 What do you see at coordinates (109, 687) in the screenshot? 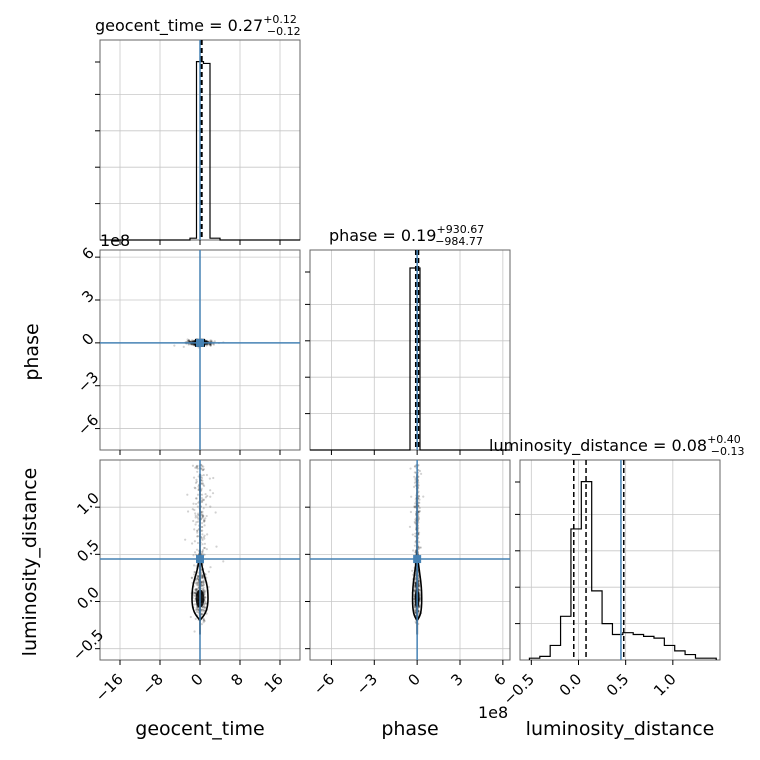
I see `scatter-geocent-time-vs-luminosity-distance-xtick-label-0: −16` at bounding box center [109, 687].